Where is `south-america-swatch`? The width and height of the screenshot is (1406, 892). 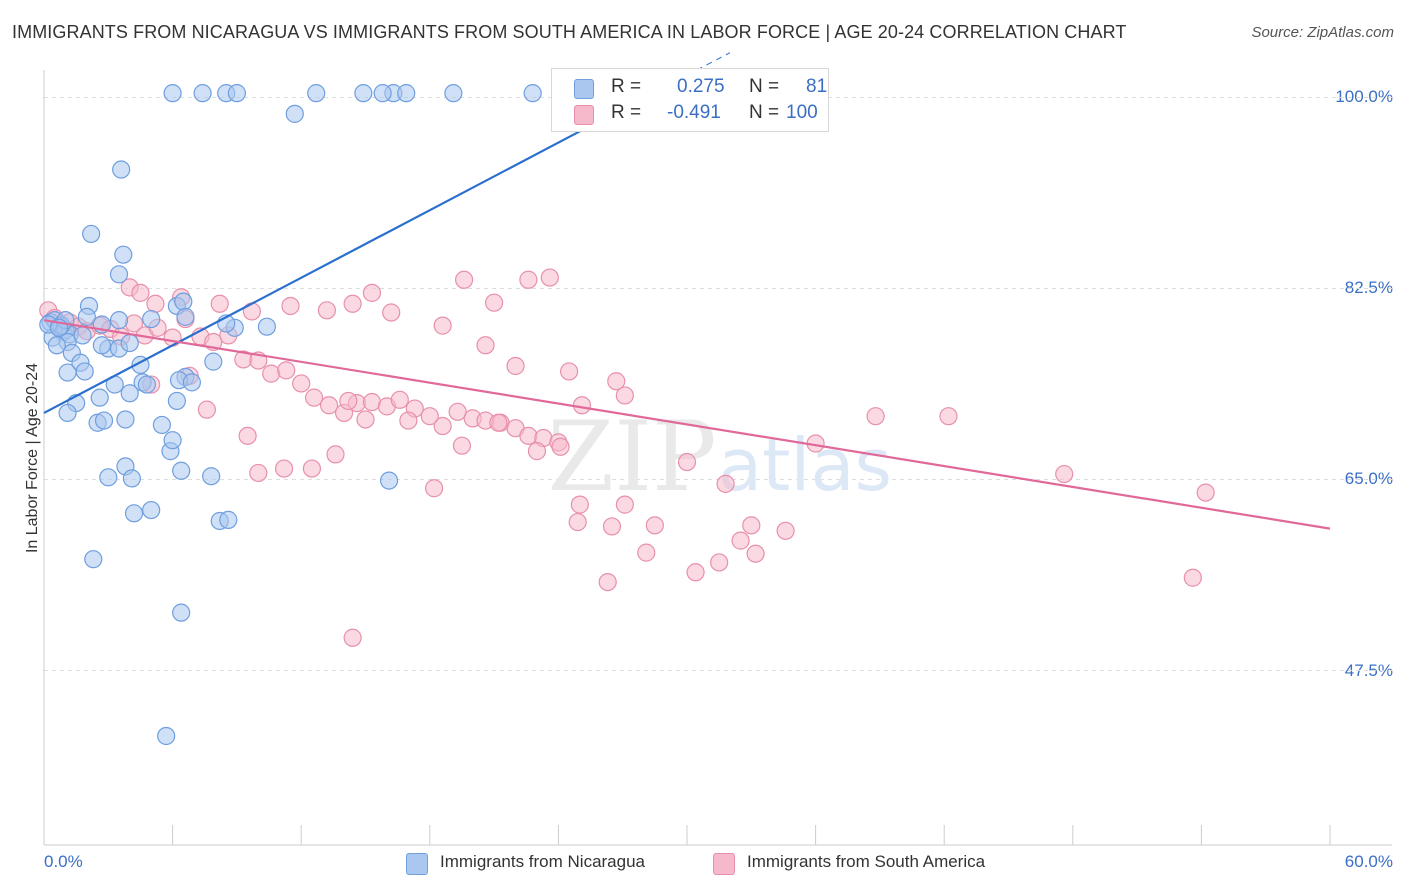
south-america-swatch is located at coordinates (584, 115).